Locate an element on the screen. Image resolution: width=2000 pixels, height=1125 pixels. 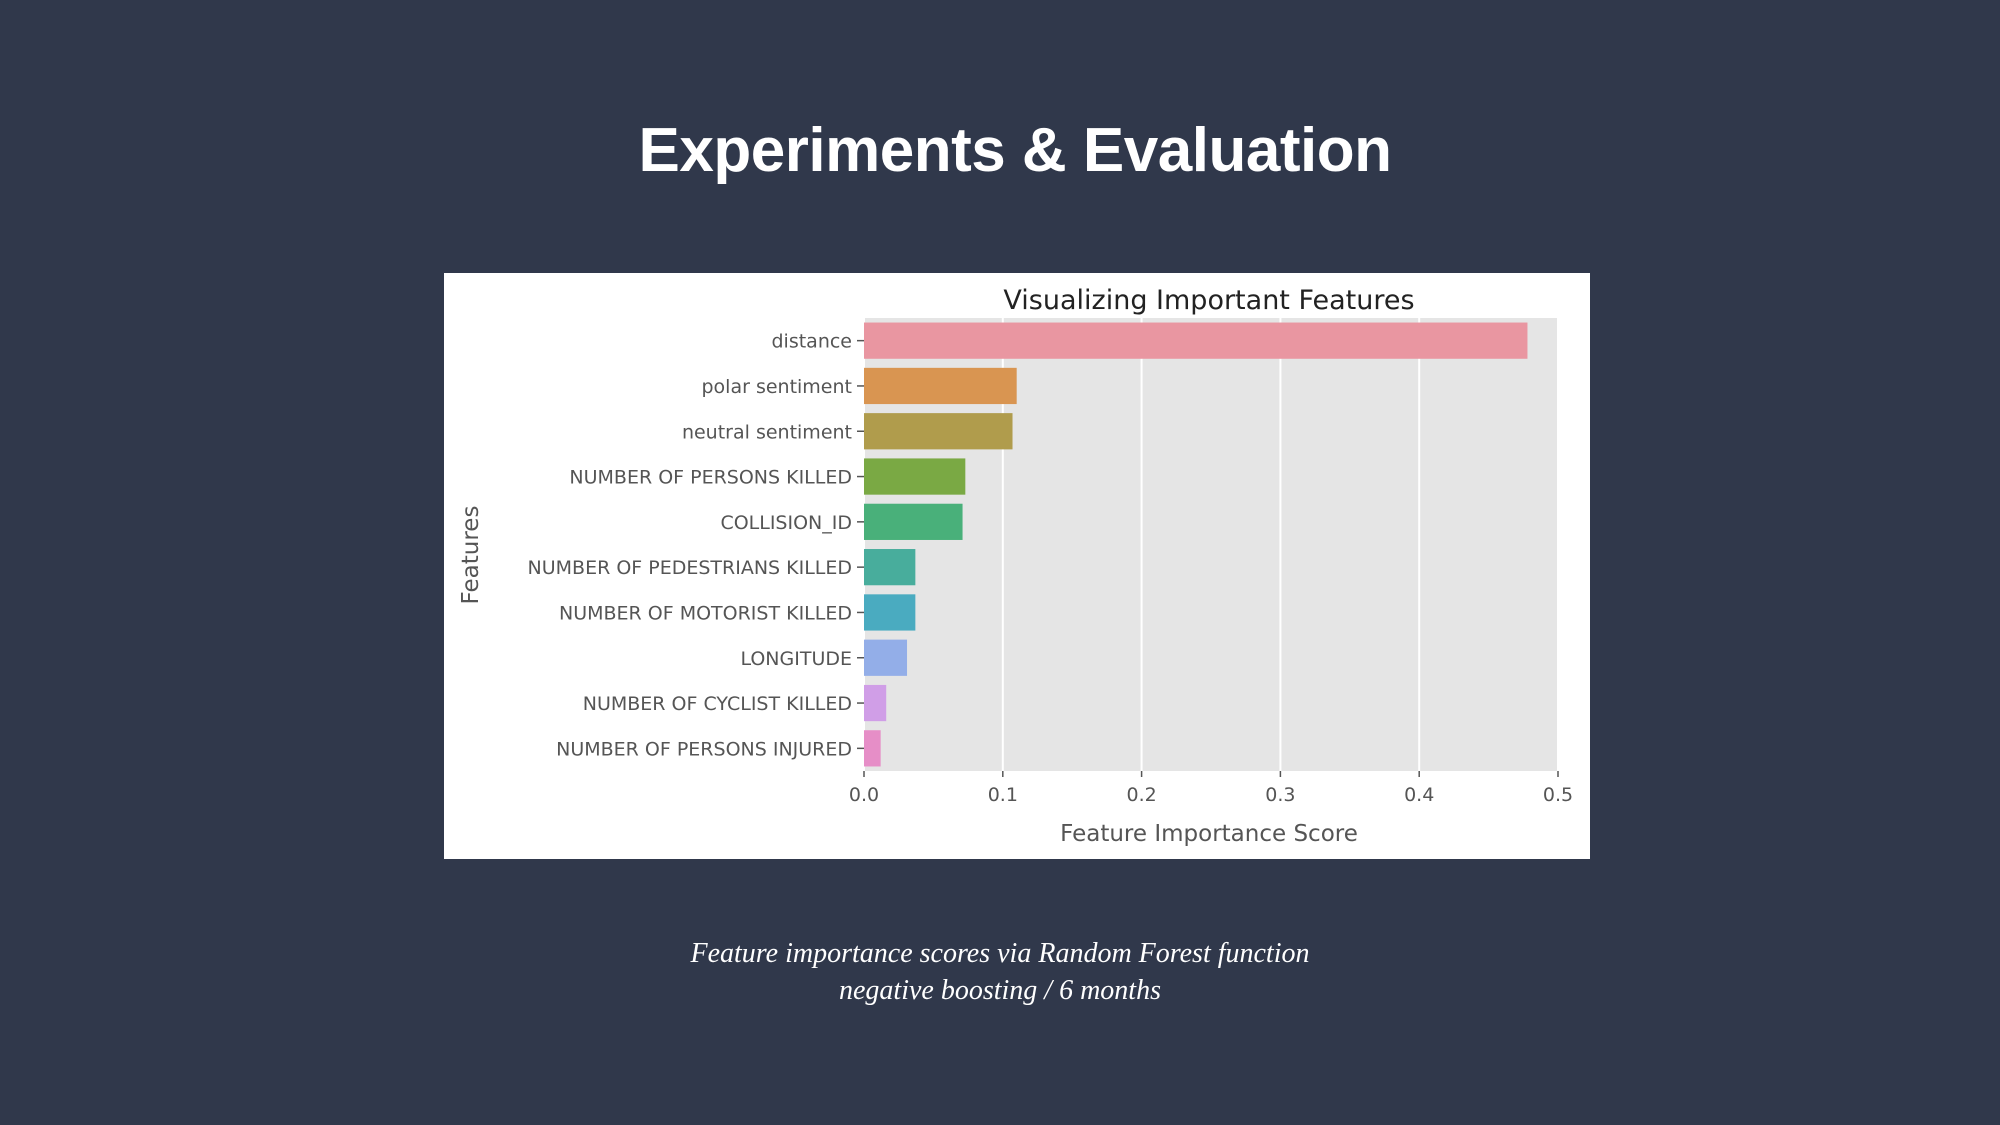
bar-polar-sentiment is located at coordinates (940, 386).